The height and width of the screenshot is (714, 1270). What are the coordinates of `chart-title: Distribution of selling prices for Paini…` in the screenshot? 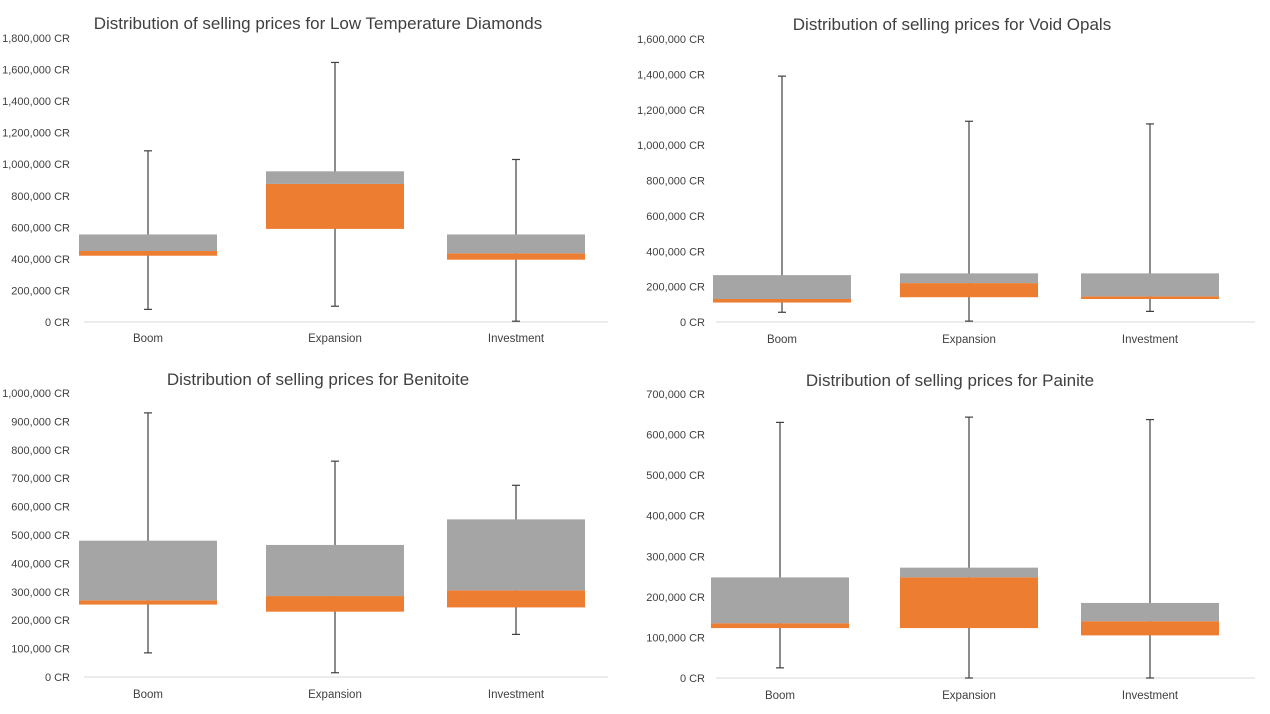 It's located at (950, 380).